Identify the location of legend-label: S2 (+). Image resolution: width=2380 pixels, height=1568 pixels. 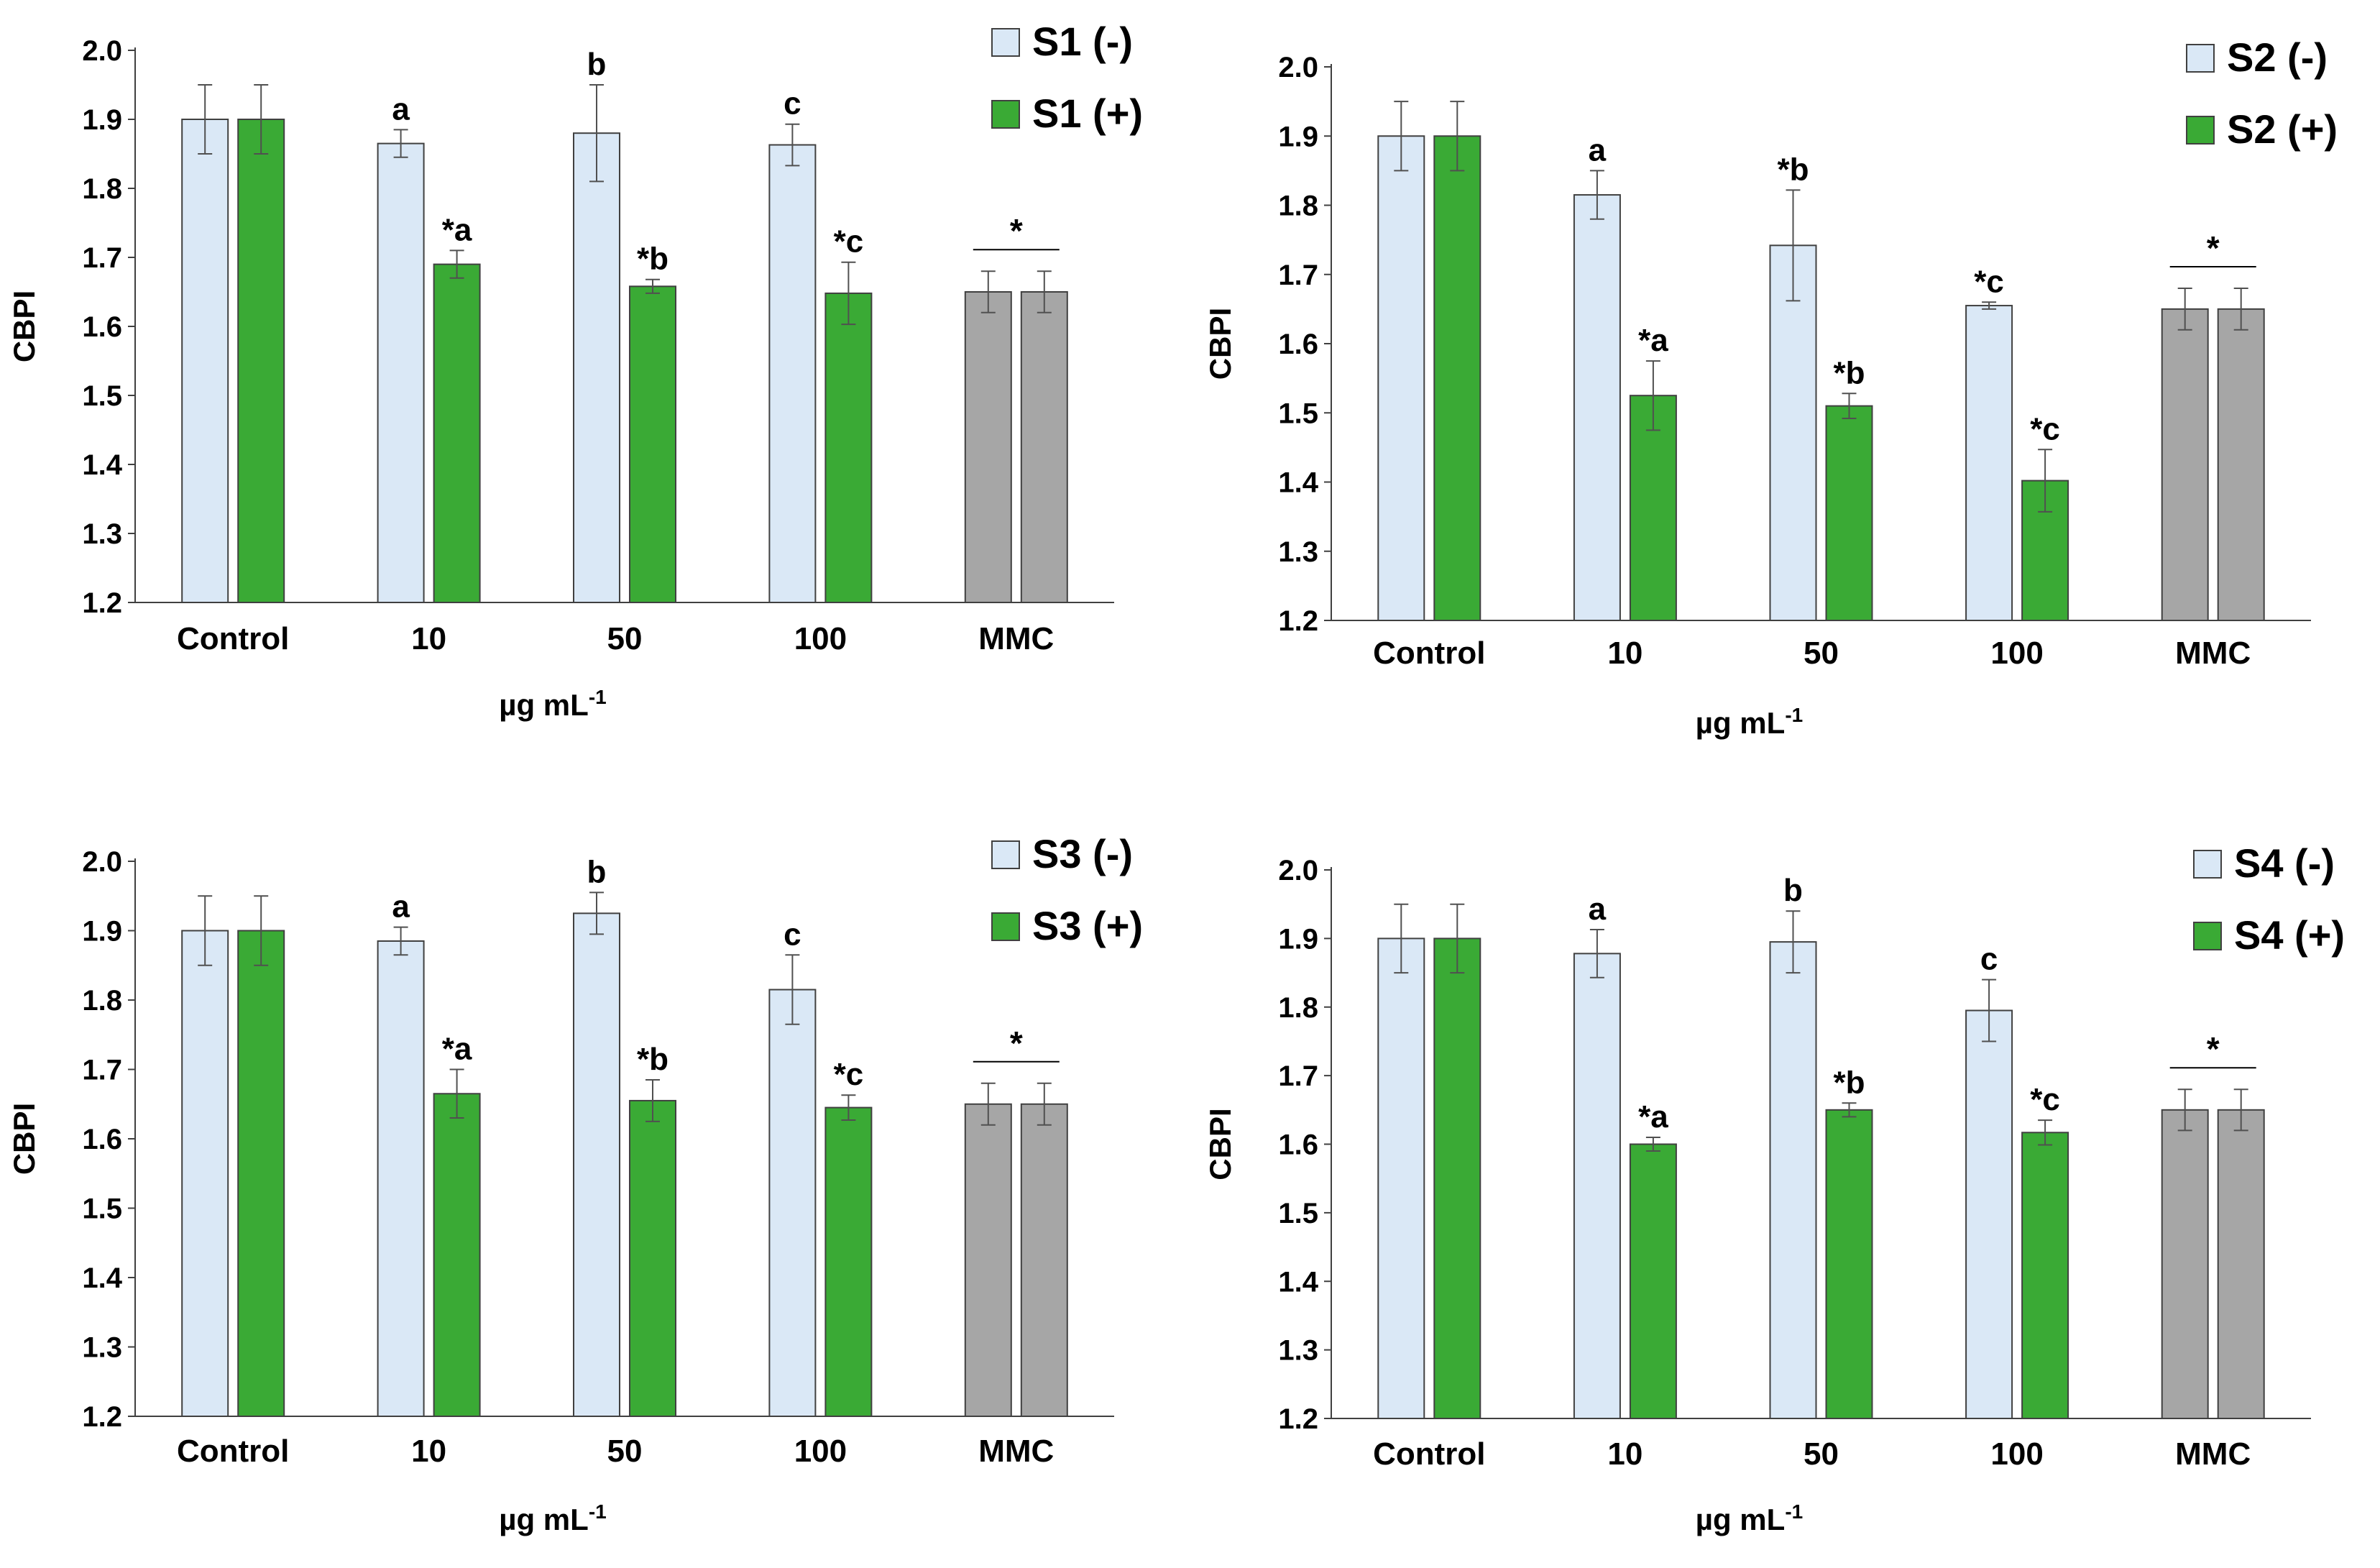
(2282, 129).